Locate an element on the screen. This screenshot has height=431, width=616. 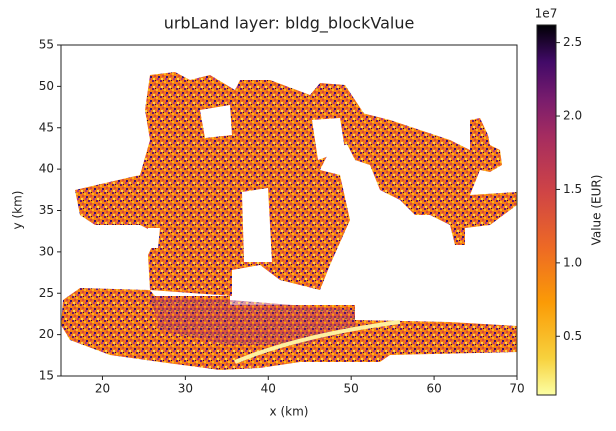
y-tick-label: 20 is located at coordinates (46, 334).